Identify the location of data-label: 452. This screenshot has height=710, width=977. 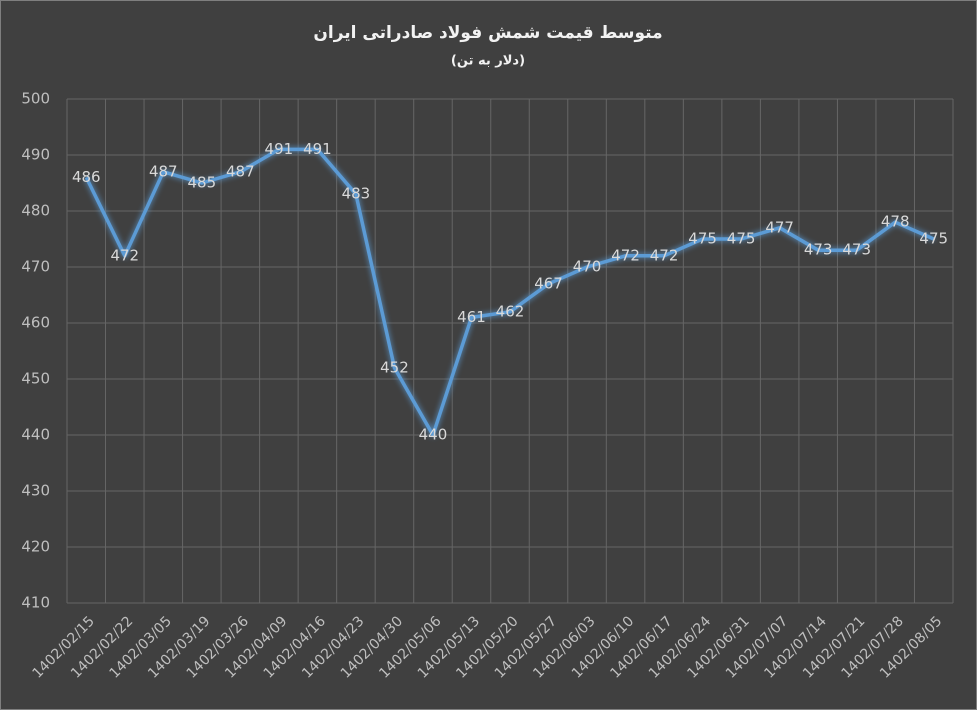
(394, 367).